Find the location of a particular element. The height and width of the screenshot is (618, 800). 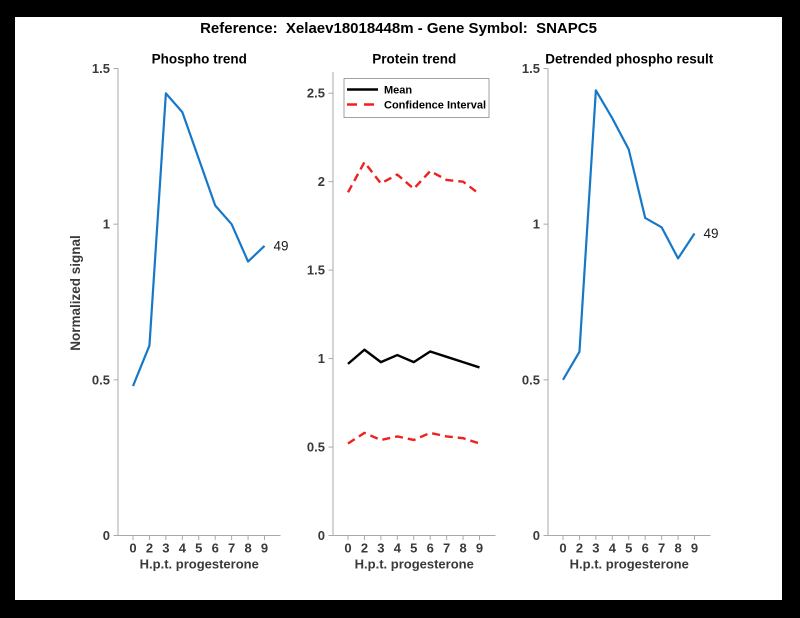

y-tick-label: 2.5 is located at coordinates (316, 93).